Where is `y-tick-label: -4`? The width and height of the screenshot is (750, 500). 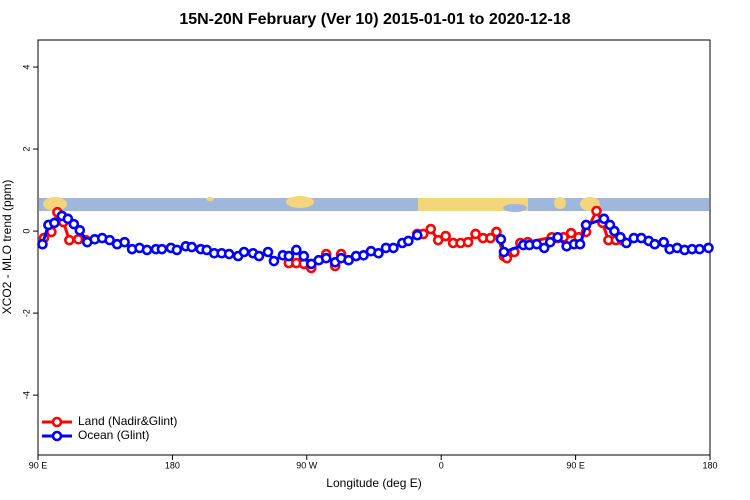 y-tick-label: -4 is located at coordinates (26, 395).